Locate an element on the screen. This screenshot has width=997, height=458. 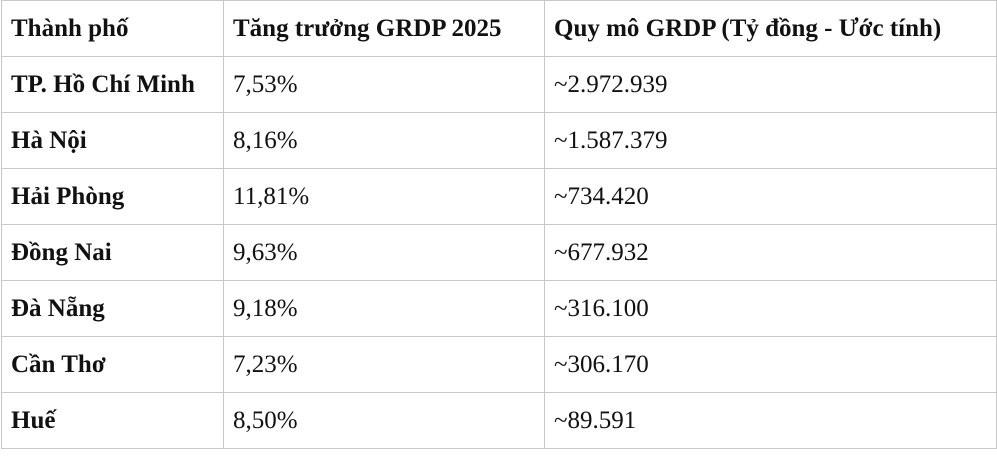
value-cell: ~306.170 is located at coordinates (770, 364).